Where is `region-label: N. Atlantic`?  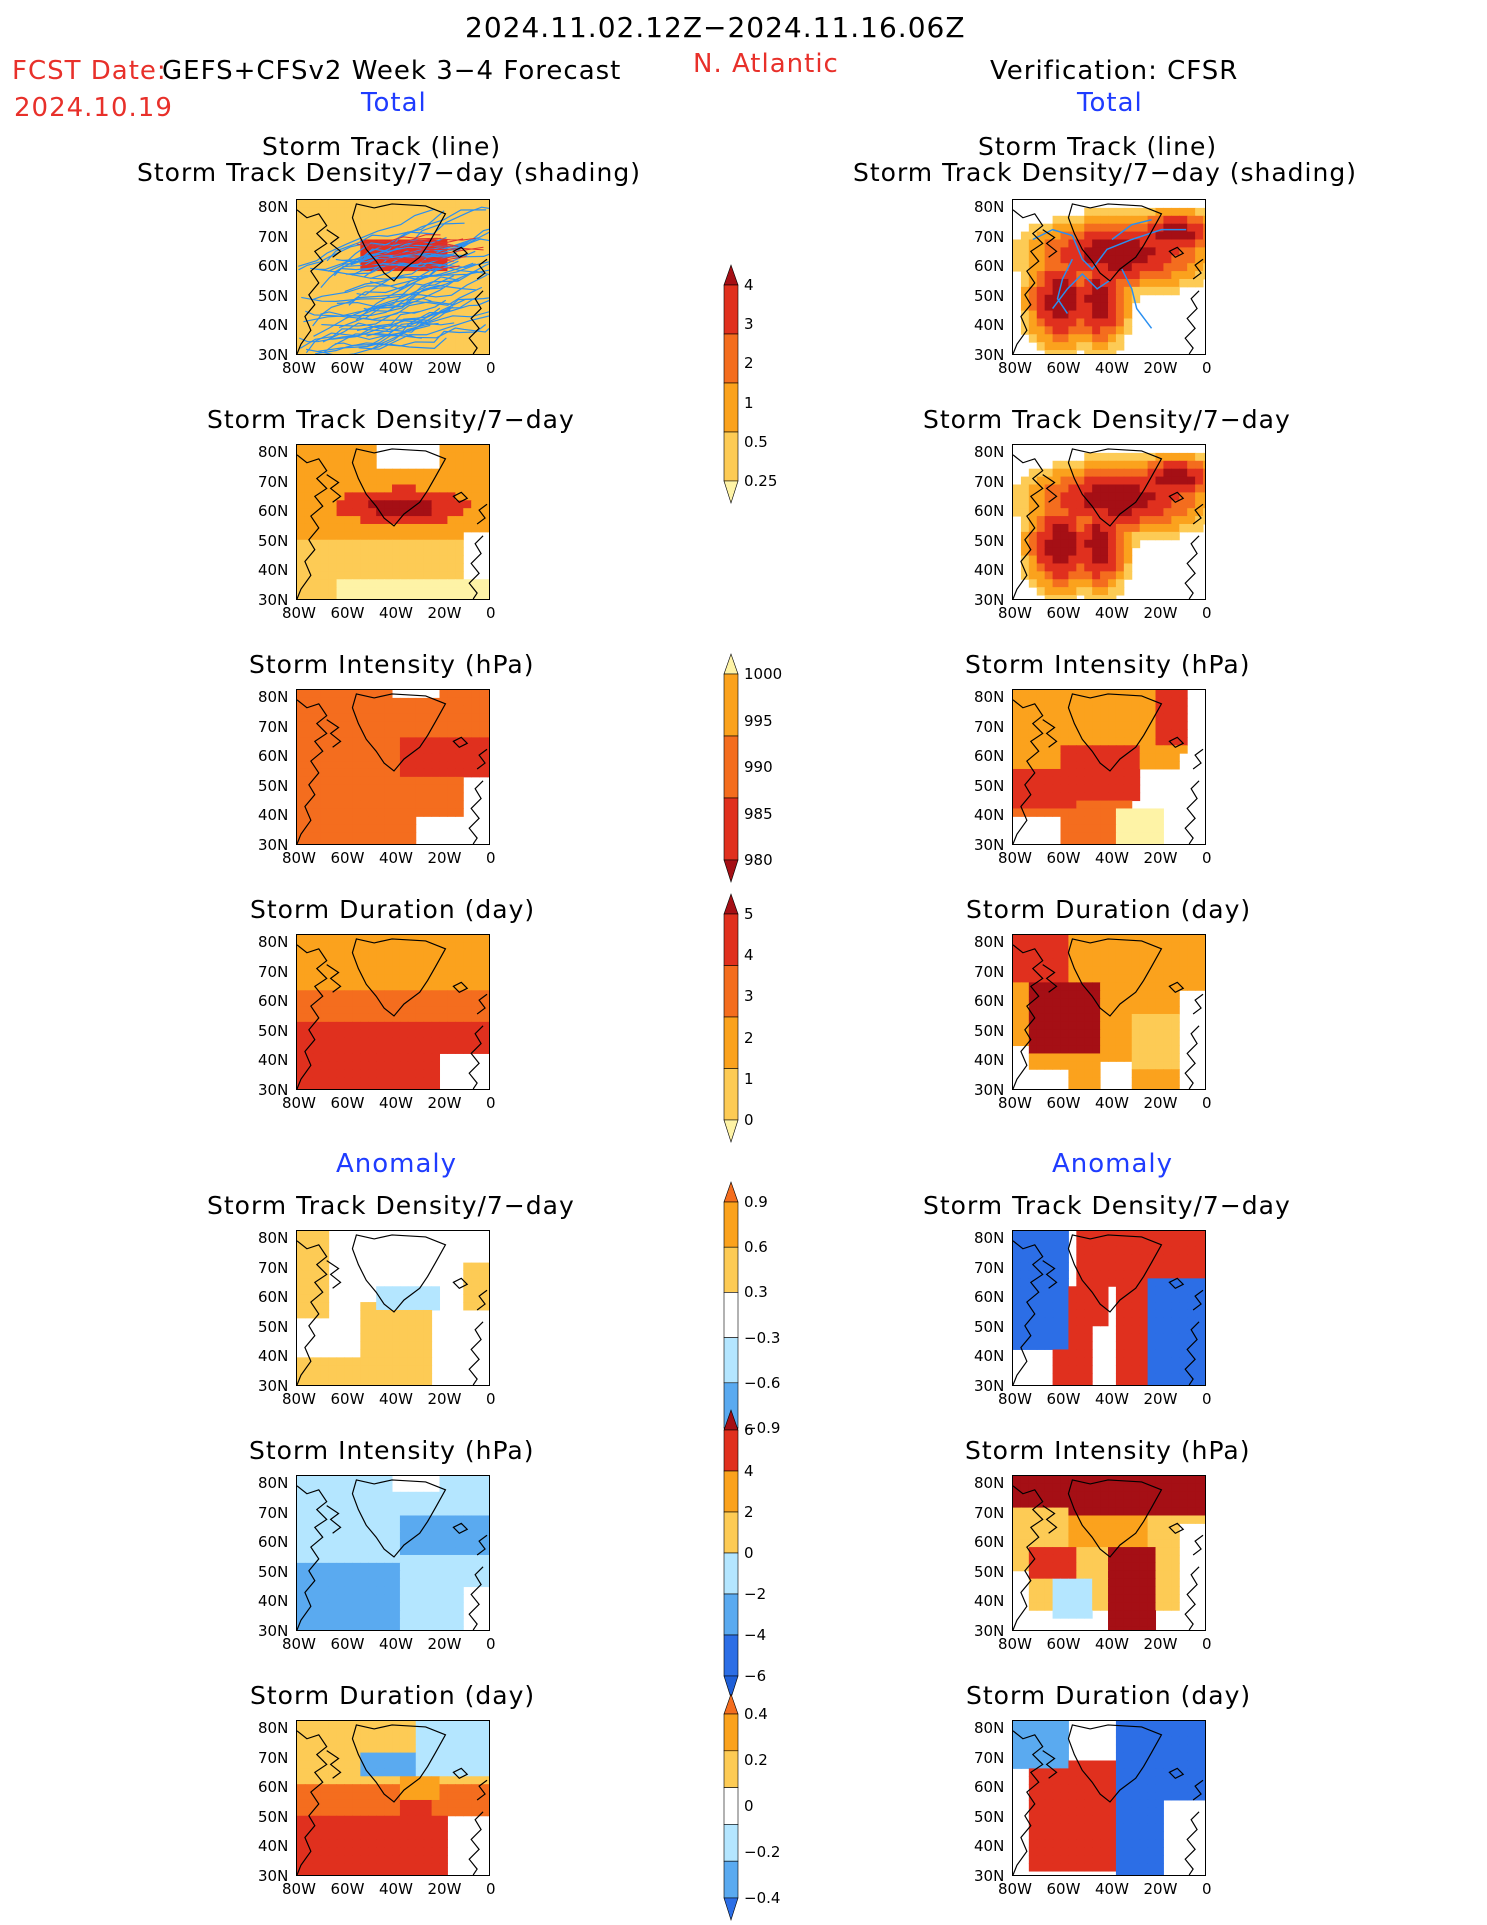 region-label: N. Atlantic is located at coordinates (766, 64).